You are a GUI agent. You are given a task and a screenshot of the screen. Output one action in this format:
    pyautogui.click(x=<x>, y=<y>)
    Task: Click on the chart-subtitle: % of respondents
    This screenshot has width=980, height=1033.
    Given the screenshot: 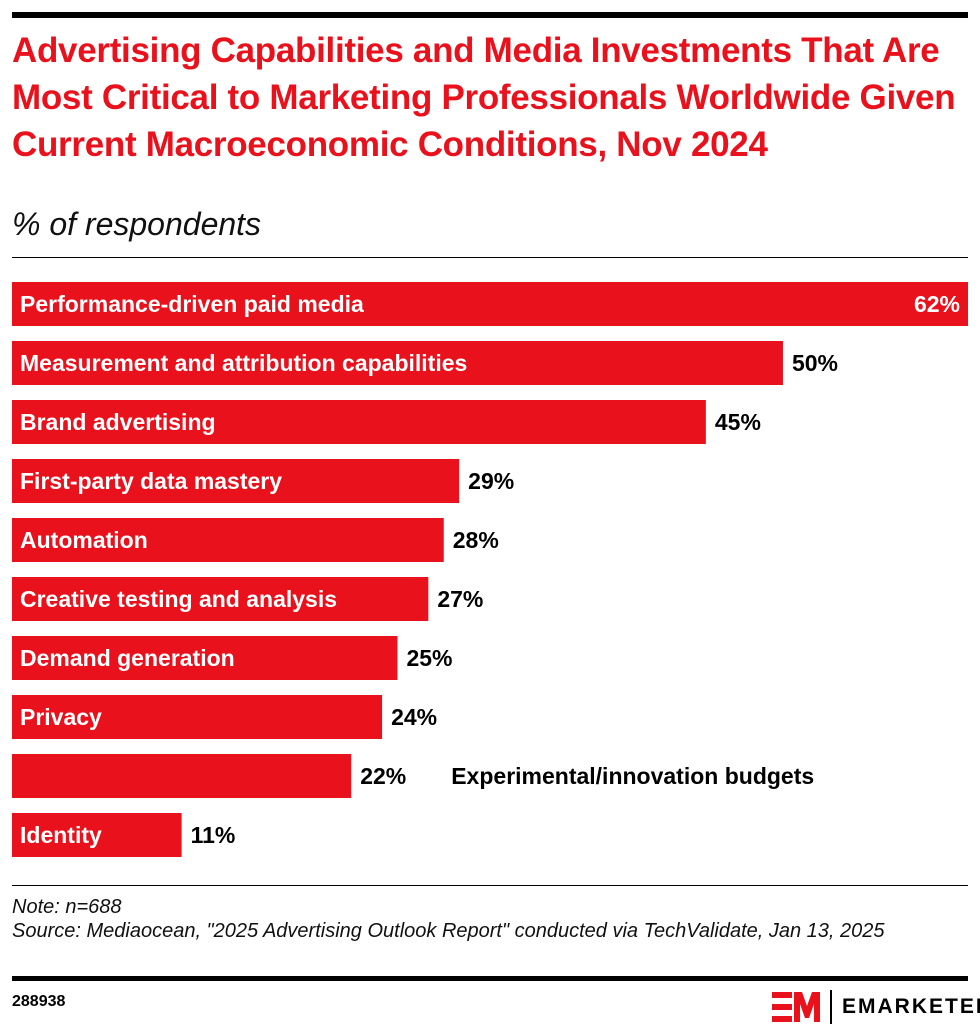 What is the action you would take?
    pyautogui.click(x=137, y=224)
    